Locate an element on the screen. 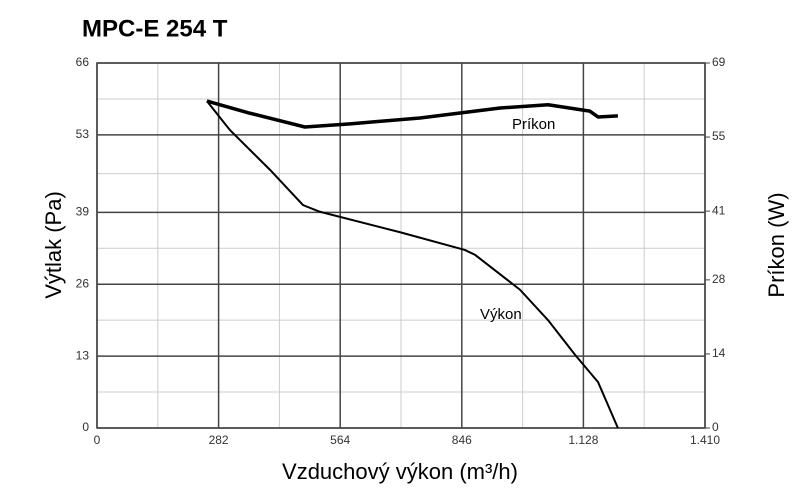  x-tick-label: 564 is located at coordinates (340, 440).